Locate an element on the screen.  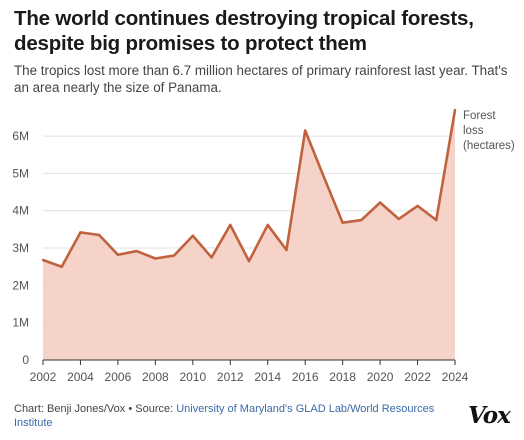
y-tick-label: 3M is located at coordinates (20, 248).